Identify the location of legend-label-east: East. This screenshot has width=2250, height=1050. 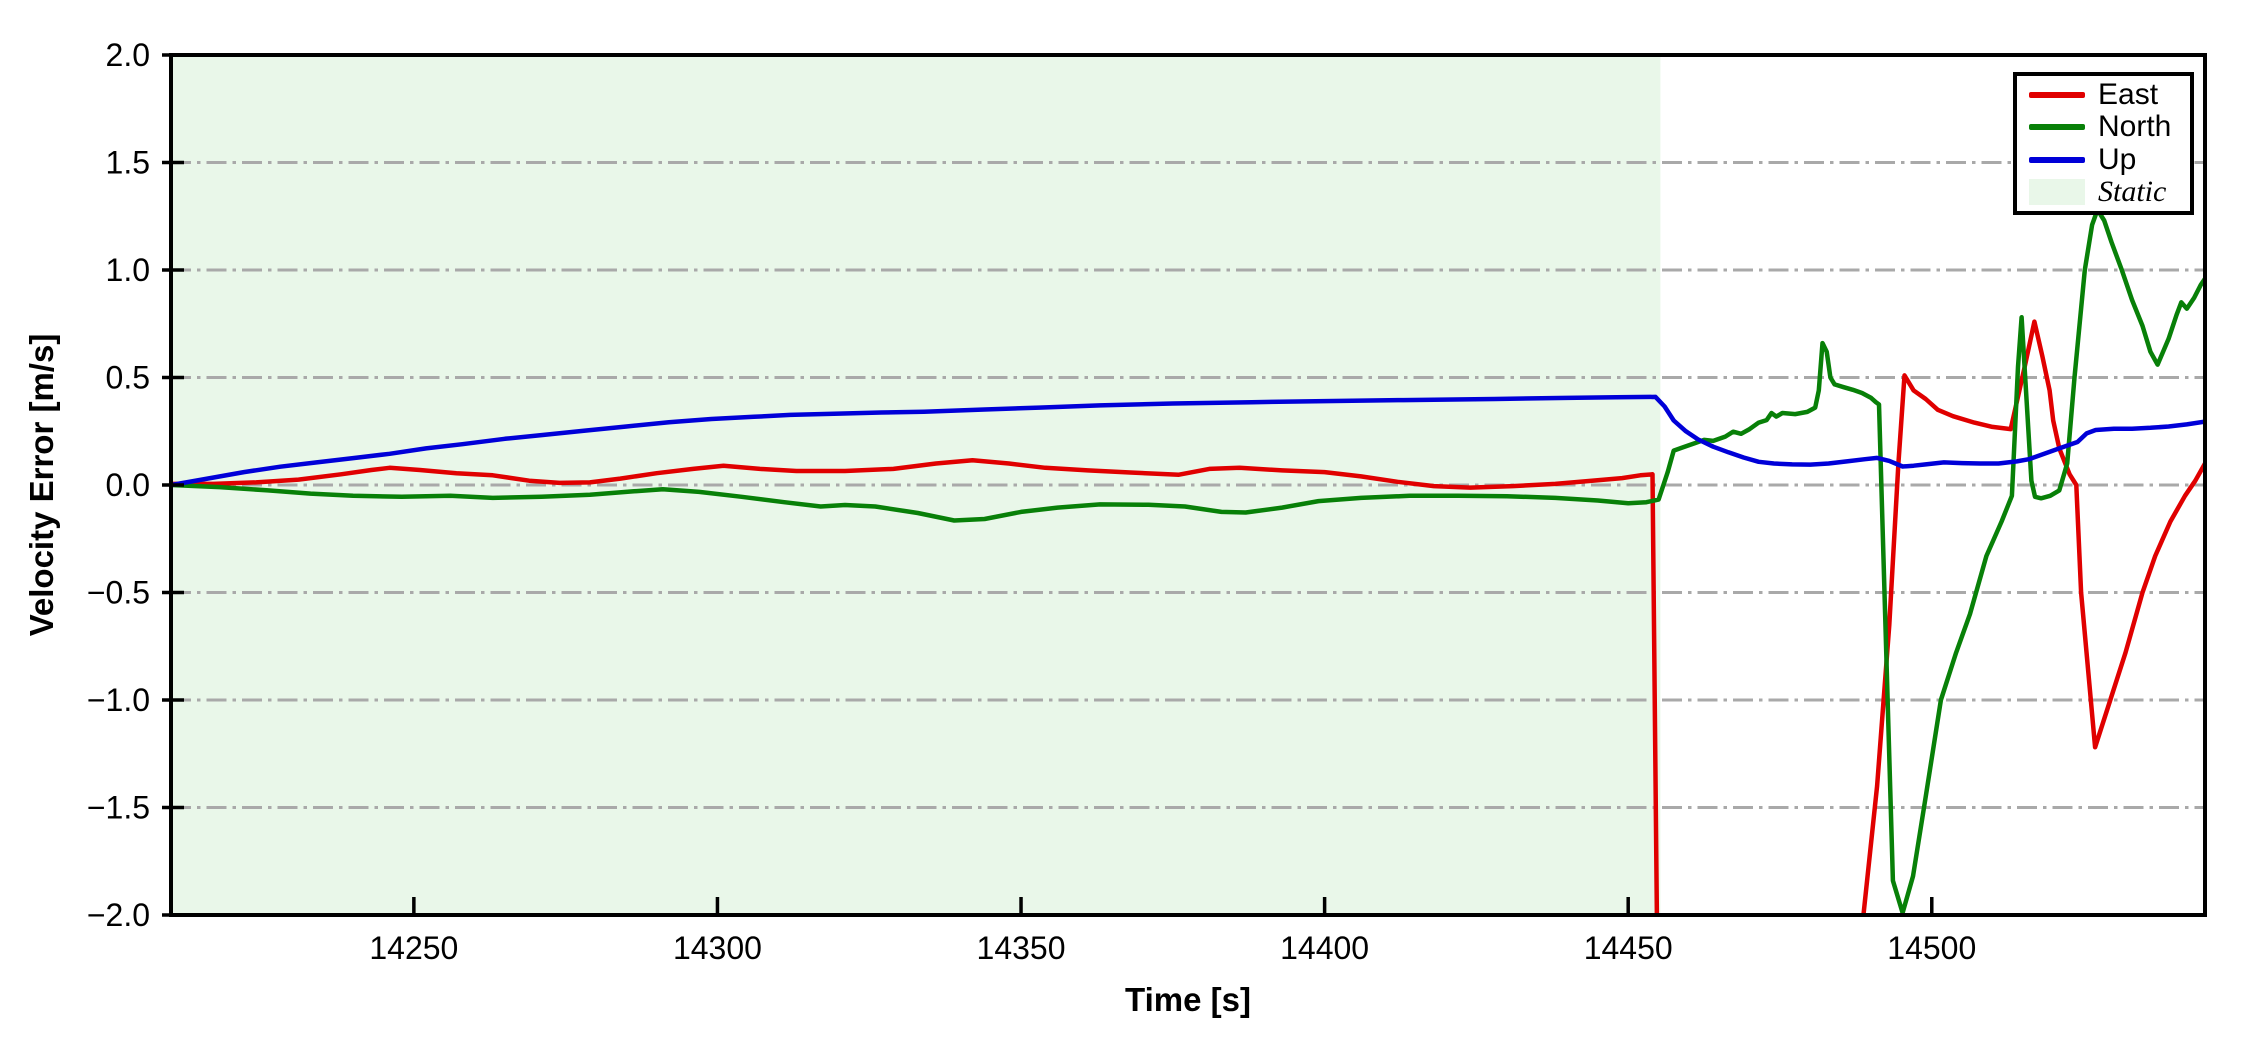
(2128, 95).